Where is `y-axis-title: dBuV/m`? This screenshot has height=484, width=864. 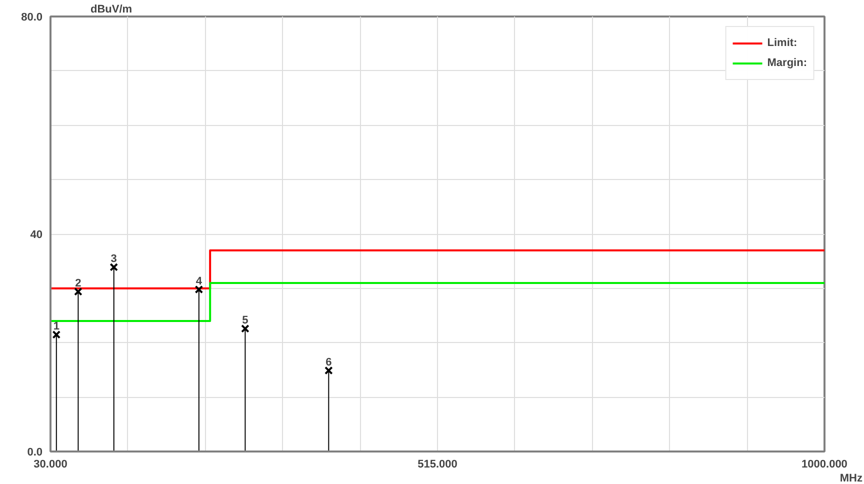
y-axis-title: dBuV/m is located at coordinates (111, 10).